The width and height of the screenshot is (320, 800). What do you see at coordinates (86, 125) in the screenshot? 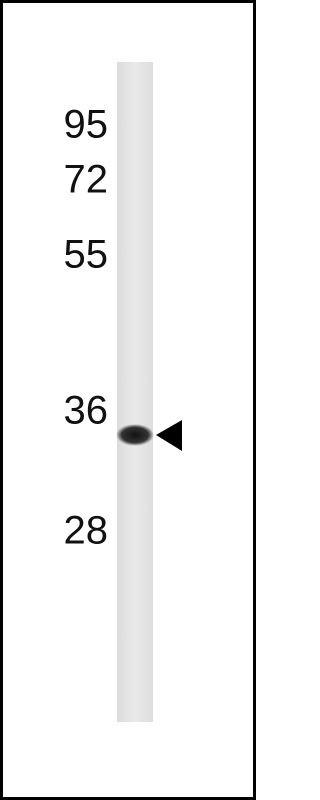
I see `marker-label: 95` at bounding box center [86, 125].